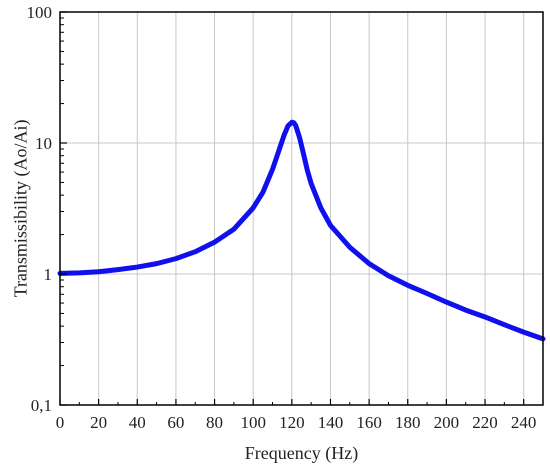  Describe the element at coordinates (214, 422) in the screenshot. I see `x-tick-label: 80` at that location.